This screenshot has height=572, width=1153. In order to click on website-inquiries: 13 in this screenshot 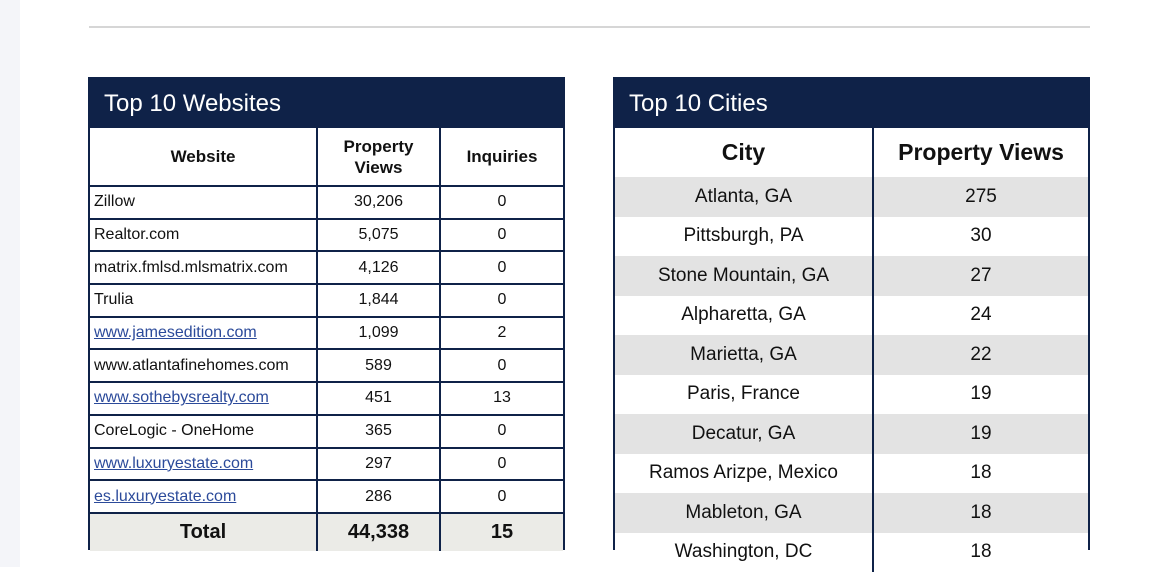, I will do `click(501, 398)`.